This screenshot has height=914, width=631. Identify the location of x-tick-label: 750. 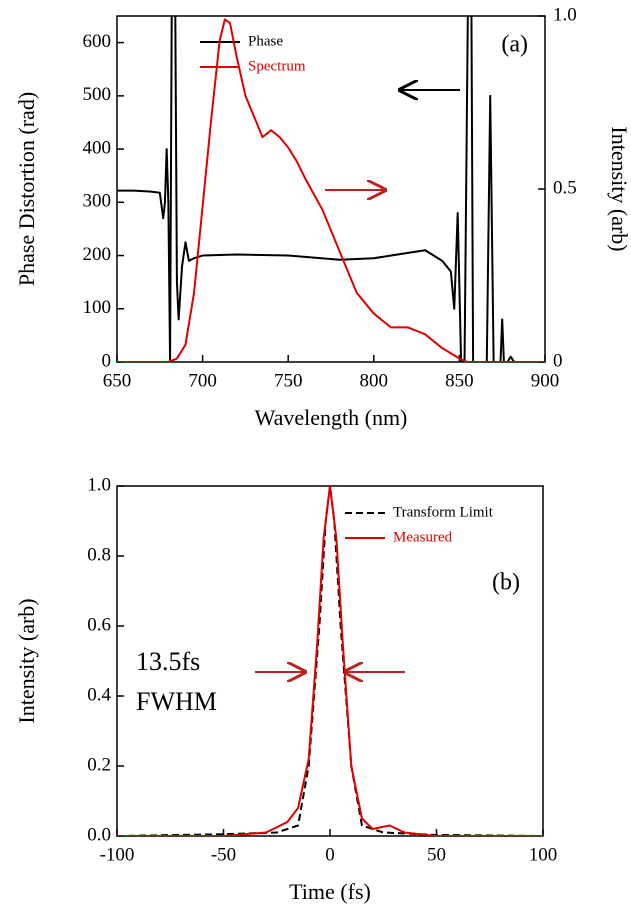
(288, 380).